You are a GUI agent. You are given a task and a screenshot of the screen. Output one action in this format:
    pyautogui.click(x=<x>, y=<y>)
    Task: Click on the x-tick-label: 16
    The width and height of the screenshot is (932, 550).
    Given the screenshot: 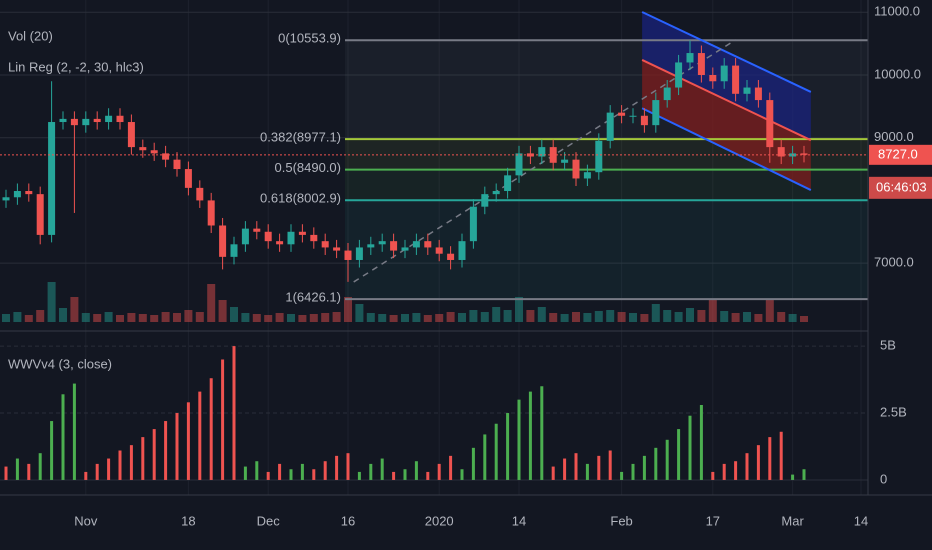 What is the action you would take?
    pyautogui.click(x=348, y=520)
    